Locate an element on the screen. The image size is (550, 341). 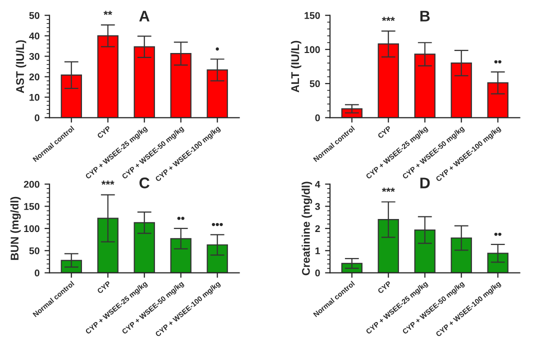
y-tick-label: 40 is located at coordinates (34, 36).